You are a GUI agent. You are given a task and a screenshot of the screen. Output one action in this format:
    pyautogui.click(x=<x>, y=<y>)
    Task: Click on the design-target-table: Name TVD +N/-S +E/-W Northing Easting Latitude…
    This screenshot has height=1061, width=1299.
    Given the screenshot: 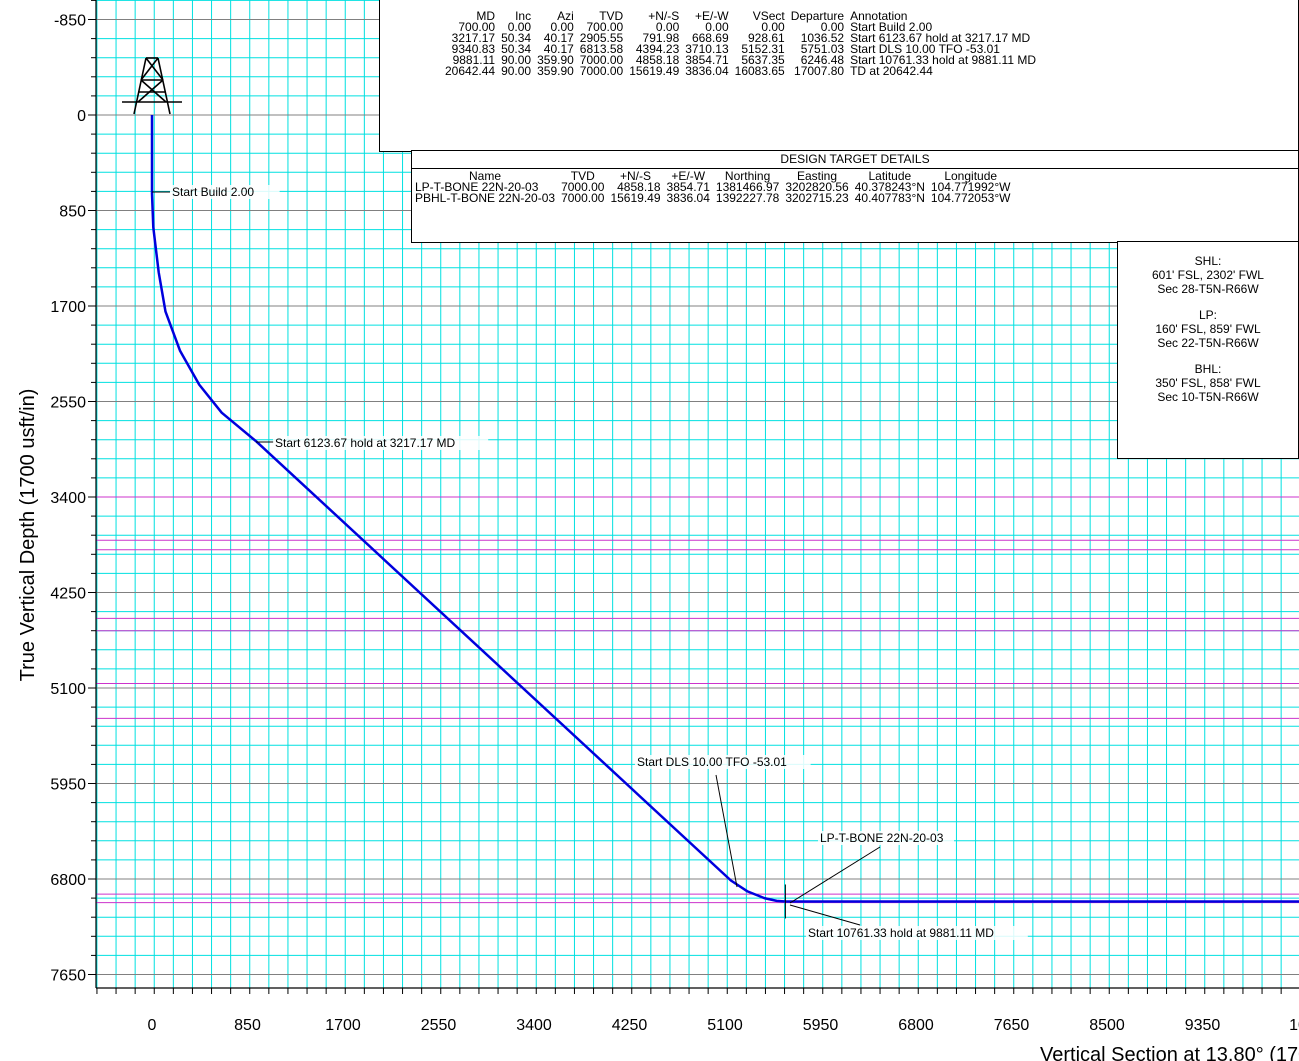 What is the action you would take?
    pyautogui.click(x=712, y=187)
    